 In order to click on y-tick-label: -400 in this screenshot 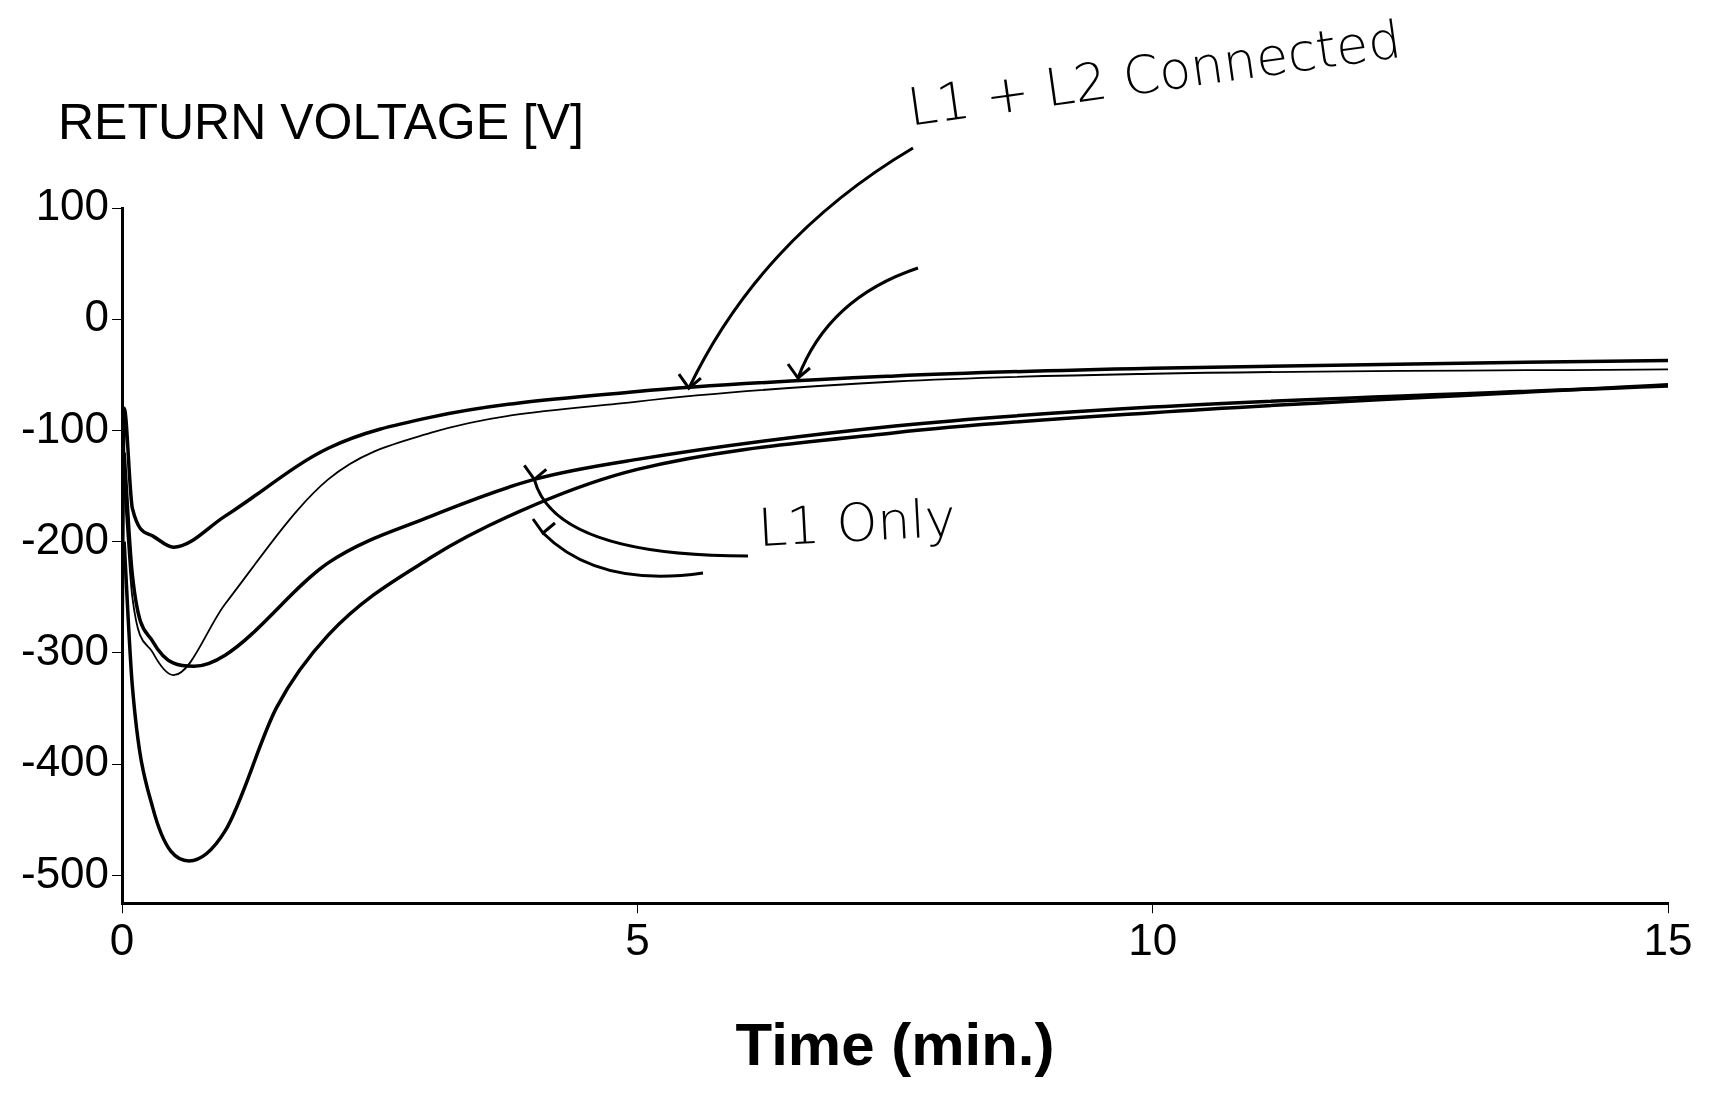, I will do `click(65, 761)`.